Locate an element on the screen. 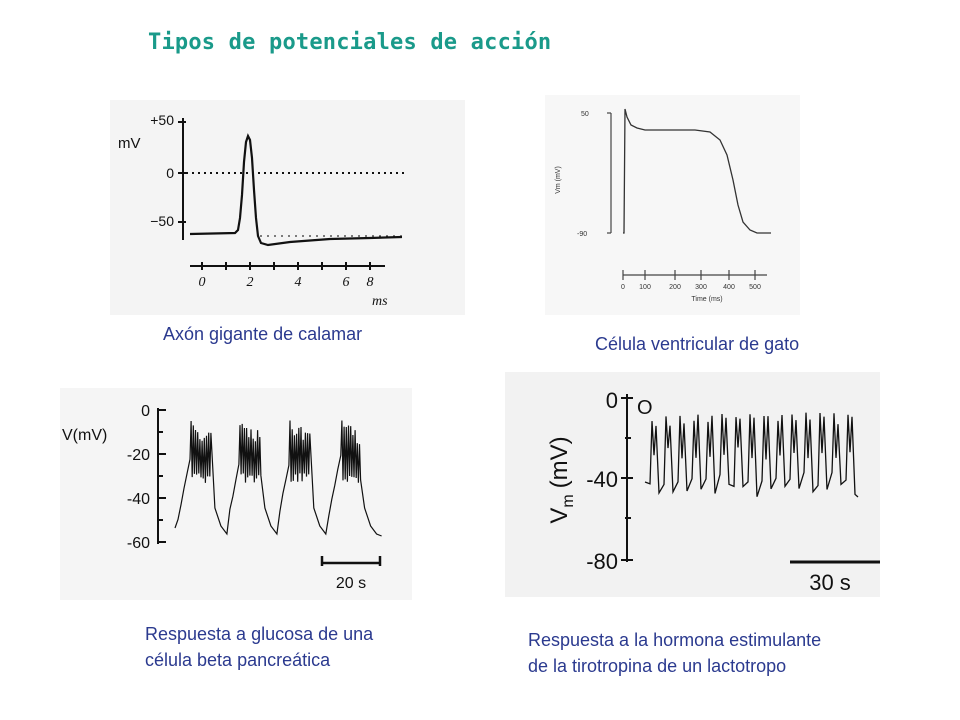 The height and width of the screenshot is (720, 960). cat-x-tick: 300 is located at coordinates (701, 287).